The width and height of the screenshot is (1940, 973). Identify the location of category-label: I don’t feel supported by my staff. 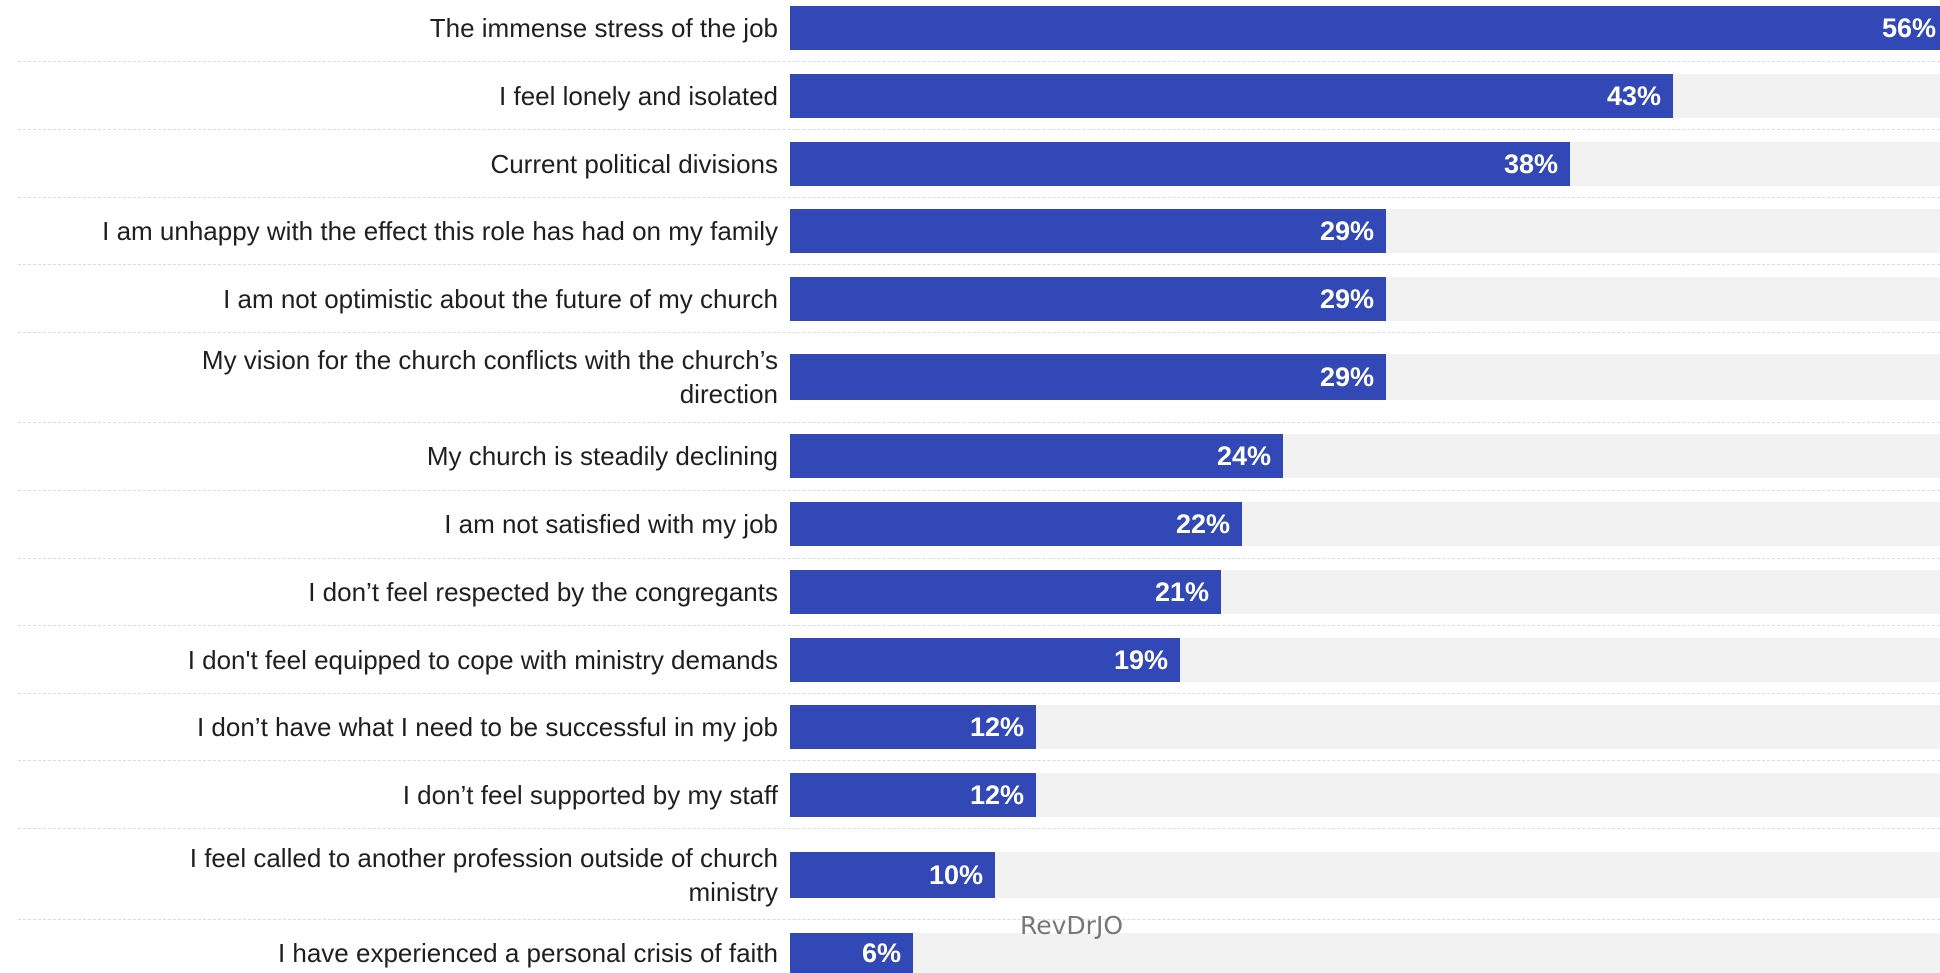
(590, 795).